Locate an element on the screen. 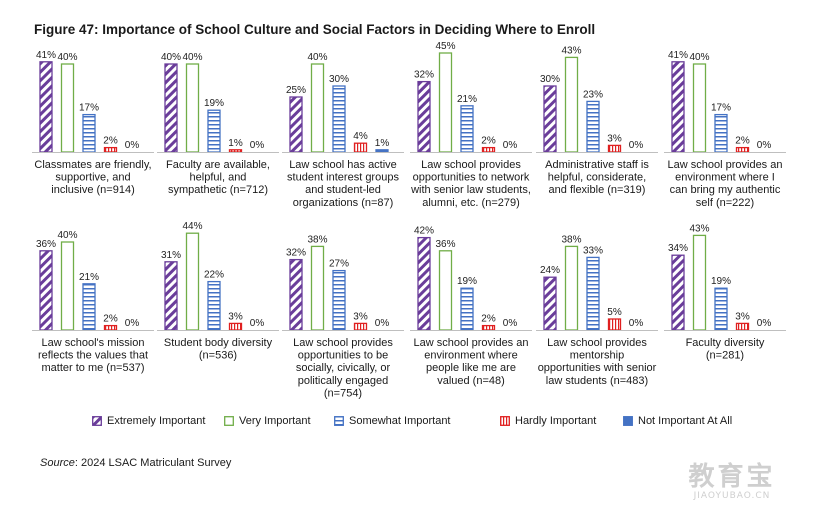  category-label: environment where I is located at coordinates (725, 178).